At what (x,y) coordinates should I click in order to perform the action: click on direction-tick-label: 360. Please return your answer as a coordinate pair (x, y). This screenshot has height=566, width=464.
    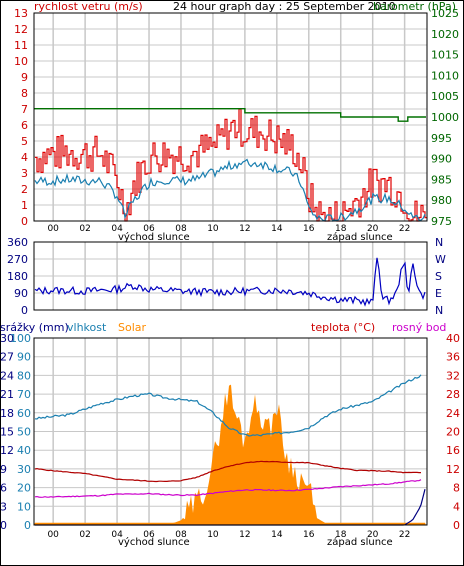
    Looking at the image, I should click on (17, 242).